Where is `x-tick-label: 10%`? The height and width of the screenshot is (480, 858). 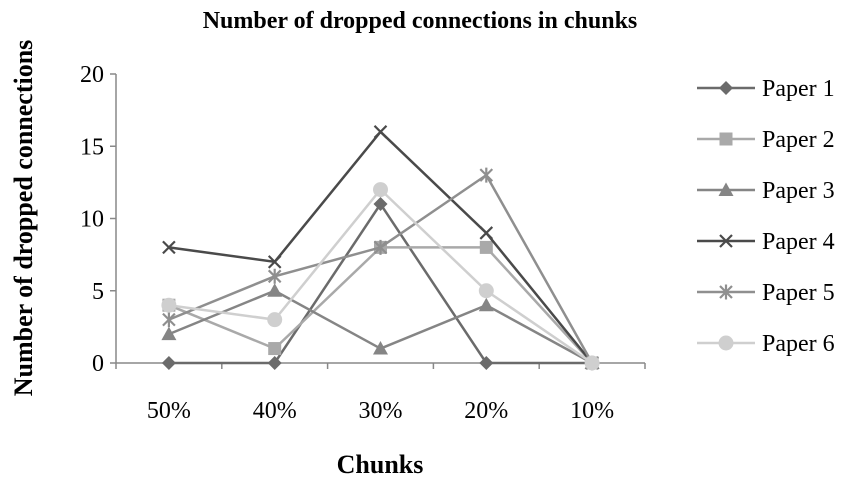 x-tick-label: 10% is located at coordinates (592, 411).